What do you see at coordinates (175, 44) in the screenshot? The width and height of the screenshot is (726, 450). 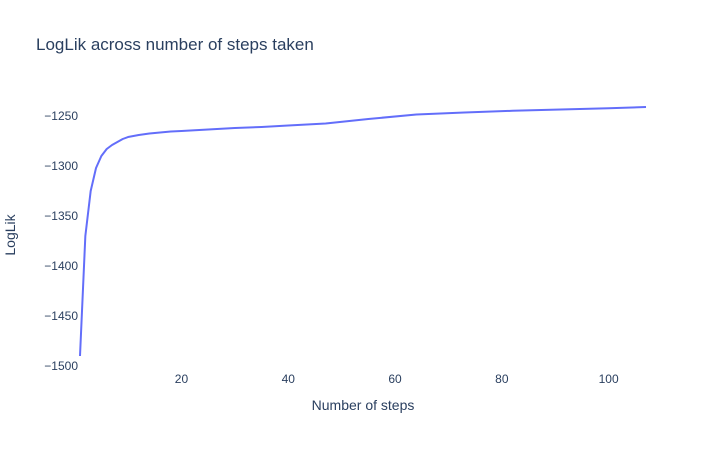 I see `chart-title: LogLik across number of steps taken` at bounding box center [175, 44].